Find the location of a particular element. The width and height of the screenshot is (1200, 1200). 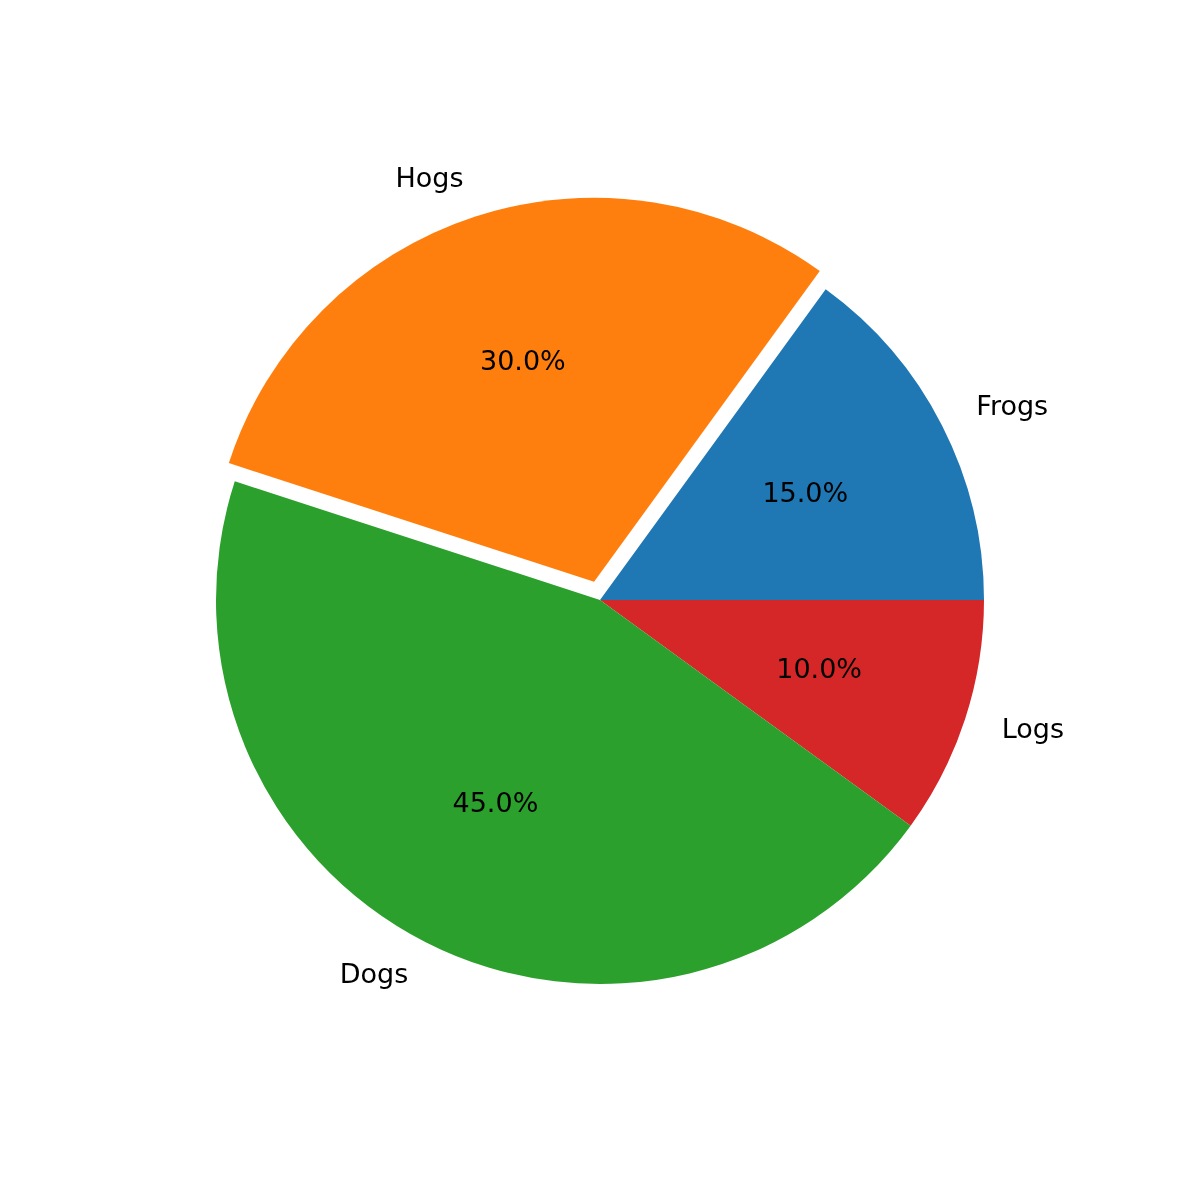

data-label: 45.0% is located at coordinates (495, 803).